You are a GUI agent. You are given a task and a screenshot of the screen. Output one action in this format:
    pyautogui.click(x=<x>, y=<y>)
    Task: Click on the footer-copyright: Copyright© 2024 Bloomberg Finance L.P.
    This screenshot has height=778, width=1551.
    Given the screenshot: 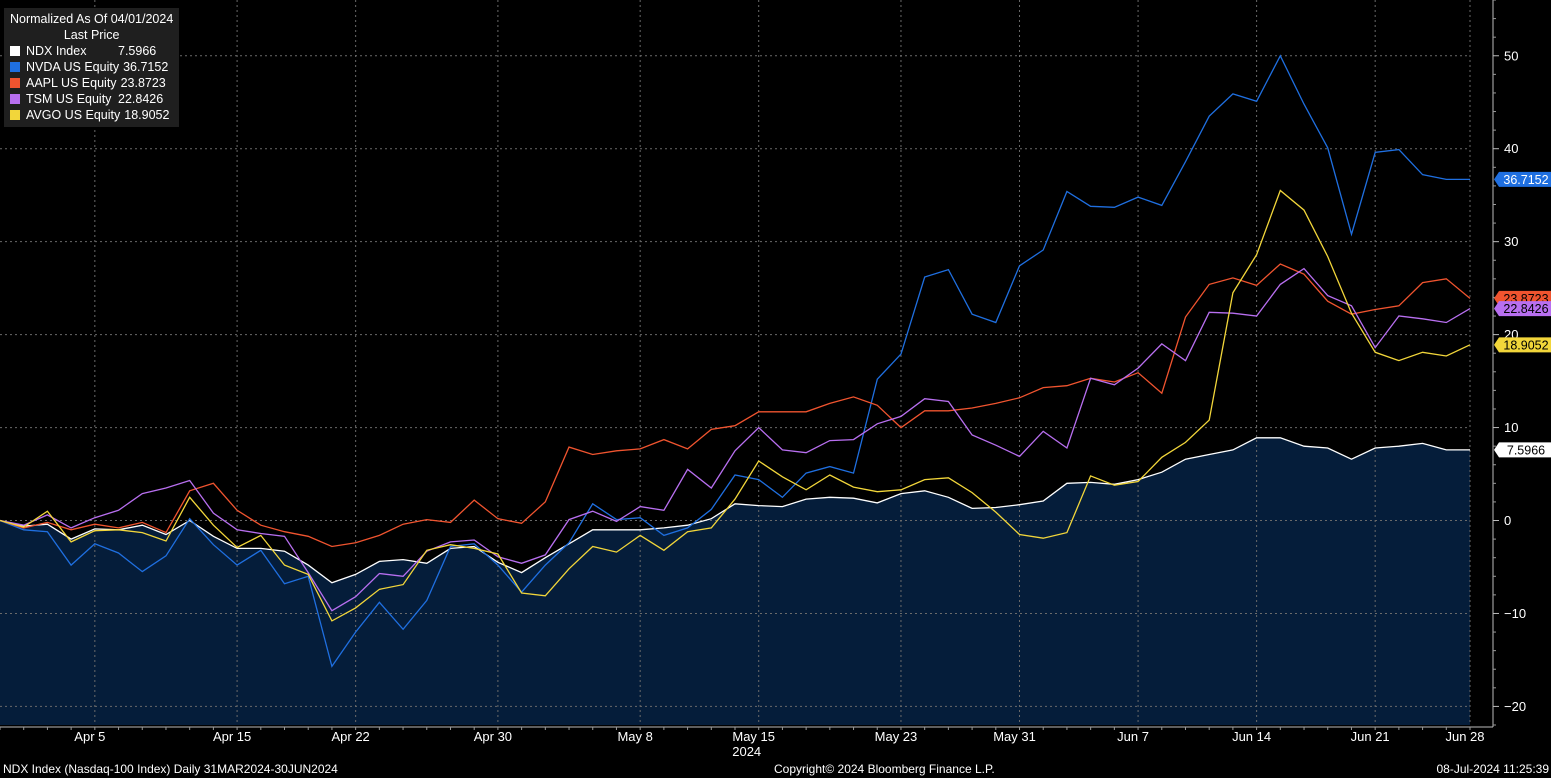 What is the action you would take?
    pyautogui.click(x=884, y=769)
    